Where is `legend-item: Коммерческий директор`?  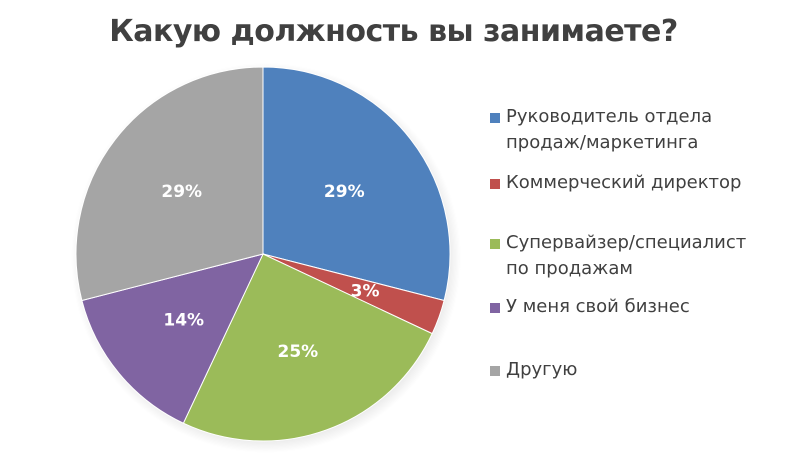 legend-item: Коммерческий директор is located at coordinates (616, 183).